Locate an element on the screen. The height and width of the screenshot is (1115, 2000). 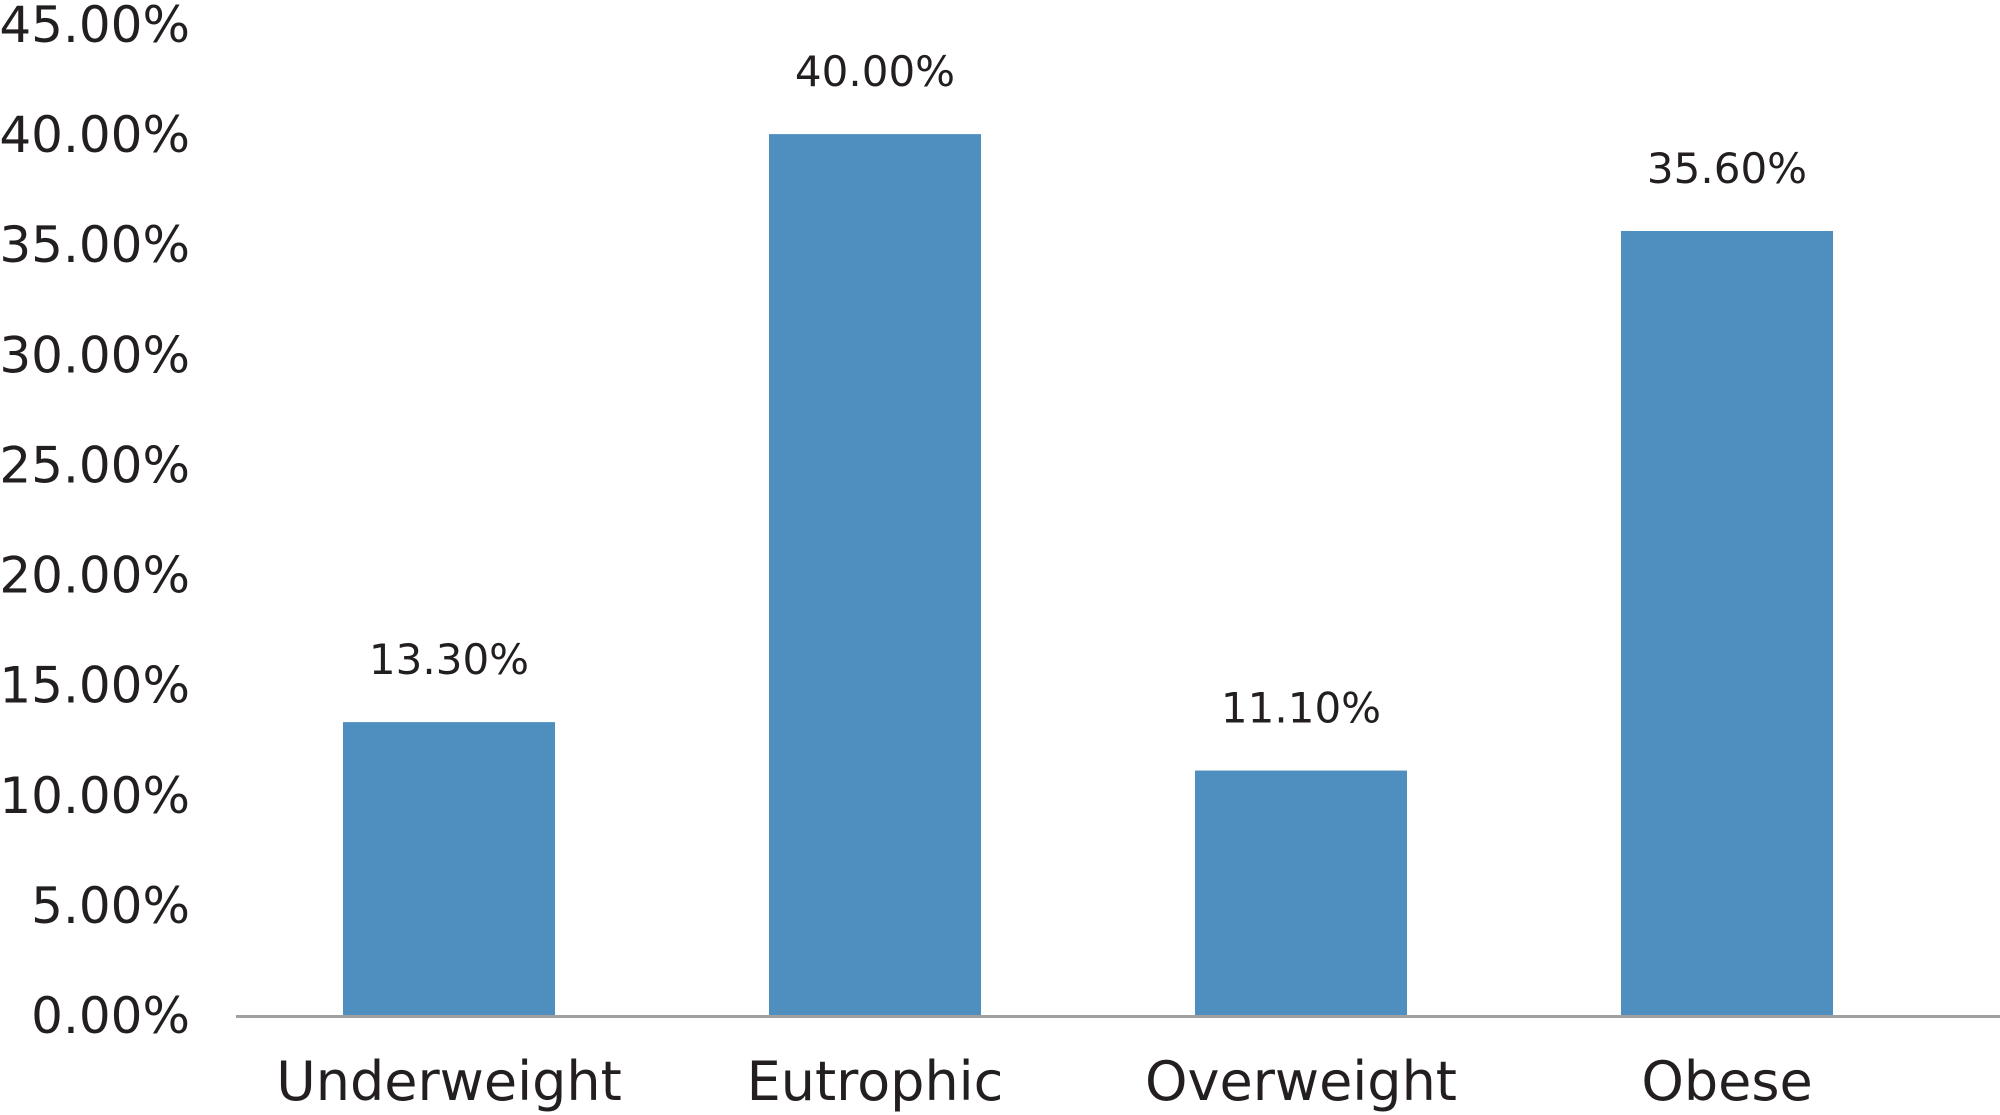
x-category-label: Overweight is located at coordinates (1301, 1081).